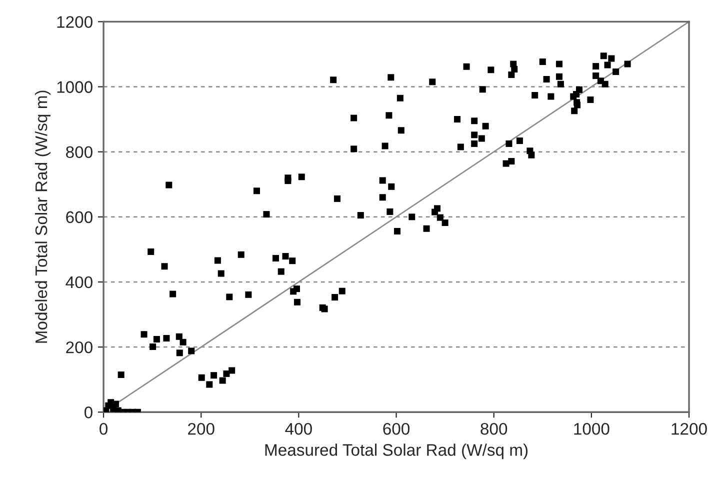 This screenshot has height=482, width=714. What do you see at coordinates (88, 412) in the screenshot?
I see `y-tick-label: 0` at bounding box center [88, 412].